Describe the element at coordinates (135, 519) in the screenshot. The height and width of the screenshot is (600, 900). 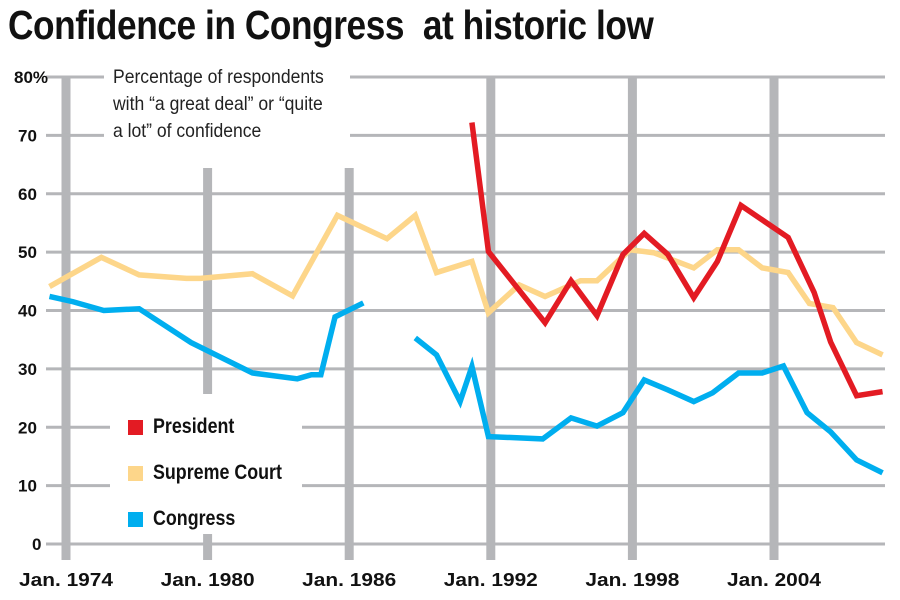
I see `legend-swatch-congress` at that location.